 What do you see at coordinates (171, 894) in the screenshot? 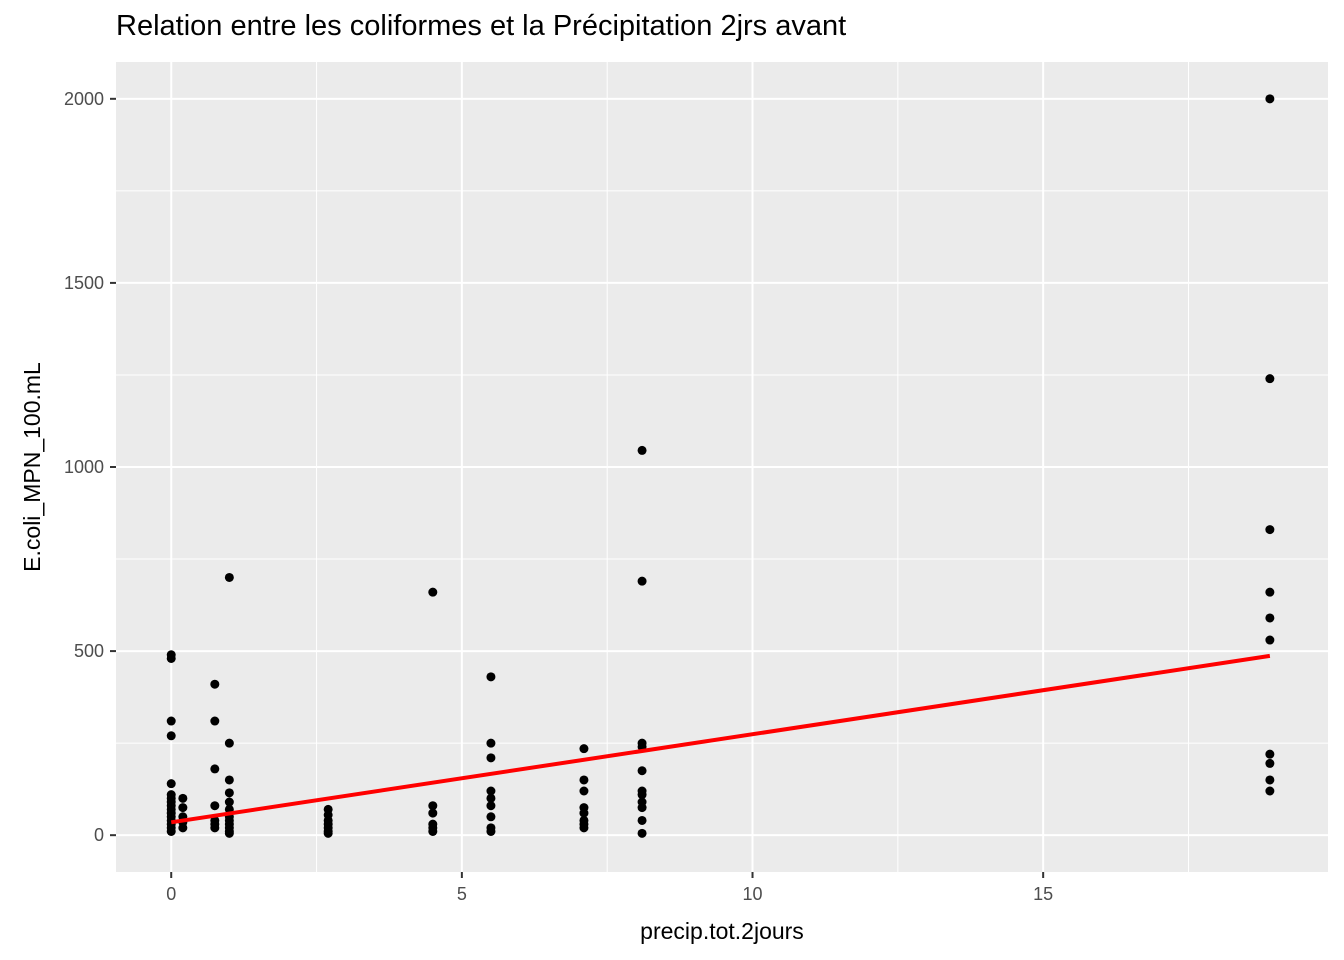
I see `x-tick-label: 0` at bounding box center [171, 894].